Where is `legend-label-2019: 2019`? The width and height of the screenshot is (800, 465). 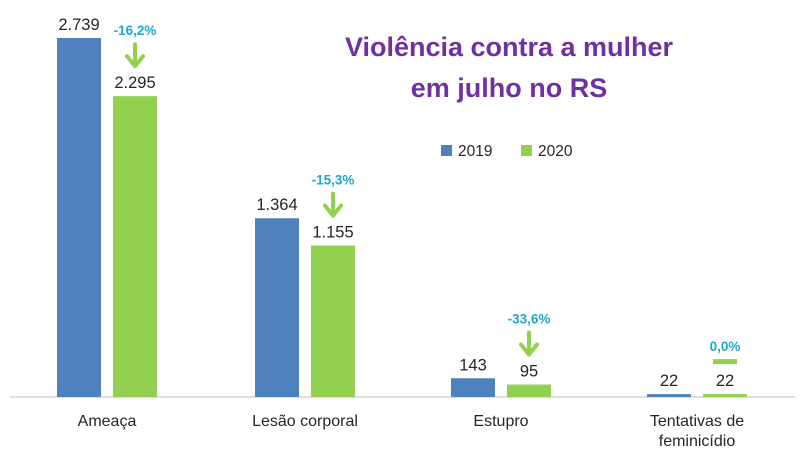
legend-label-2019: 2019 is located at coordinates (475, 151).